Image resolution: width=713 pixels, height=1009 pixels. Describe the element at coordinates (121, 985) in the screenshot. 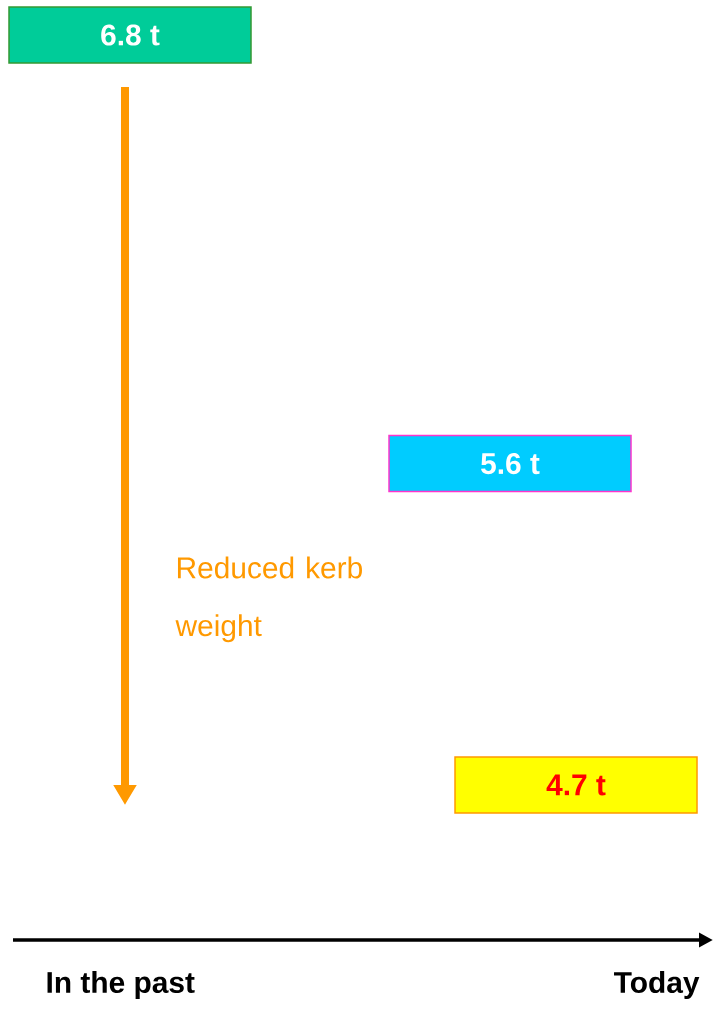

I see `text: In the past` at that location.